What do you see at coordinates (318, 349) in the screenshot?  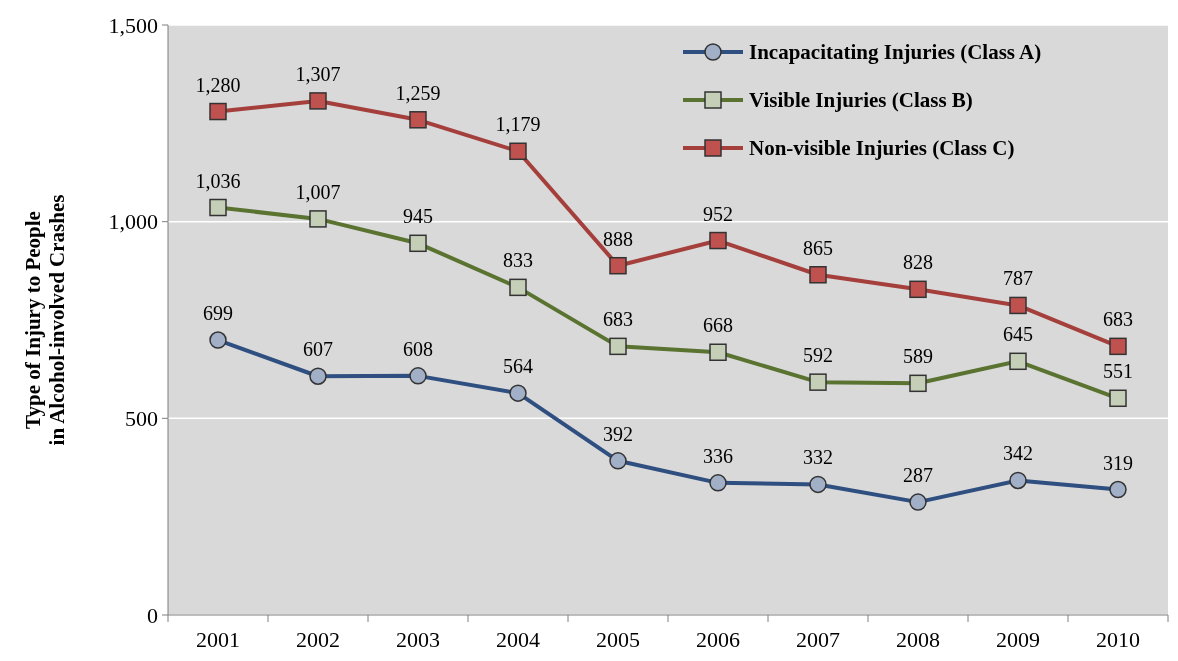 I see `data-label: 607` at bounding box center [318, 349].